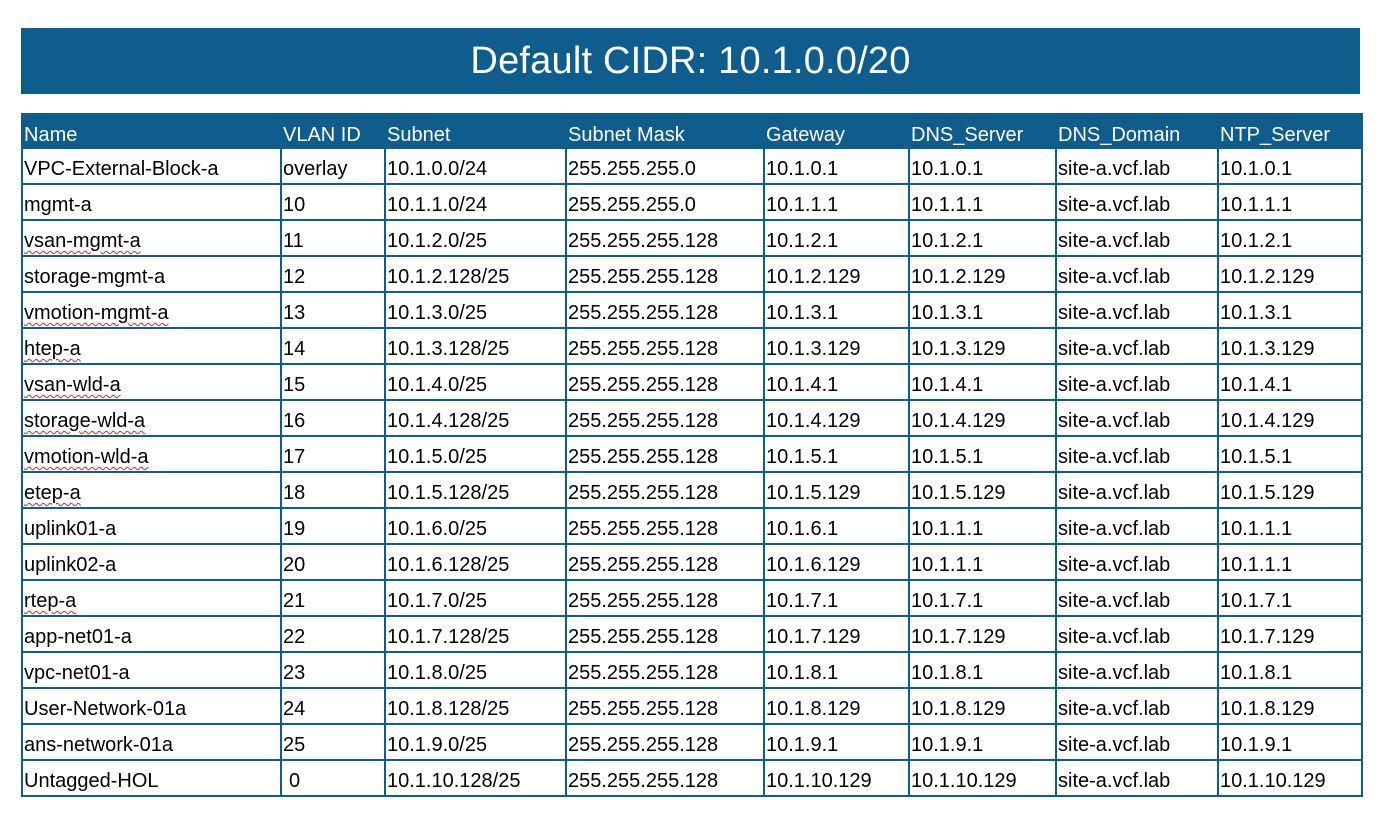 This screenshot has height=822, width=1382. Describe the element at coordinates (1290, 418) in the screenshot. I see `cell-ntp-server: 10.1.4.129` at that location.